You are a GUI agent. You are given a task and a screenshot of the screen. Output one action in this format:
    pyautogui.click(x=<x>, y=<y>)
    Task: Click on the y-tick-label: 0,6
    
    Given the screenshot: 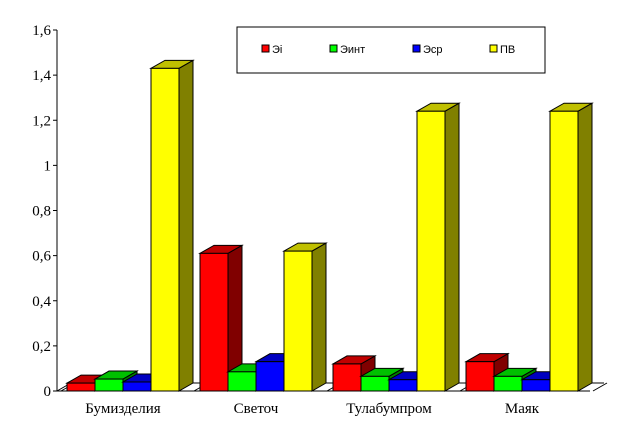 What is the action you would take?
    pyautogui.click(x=41, y=257)
    